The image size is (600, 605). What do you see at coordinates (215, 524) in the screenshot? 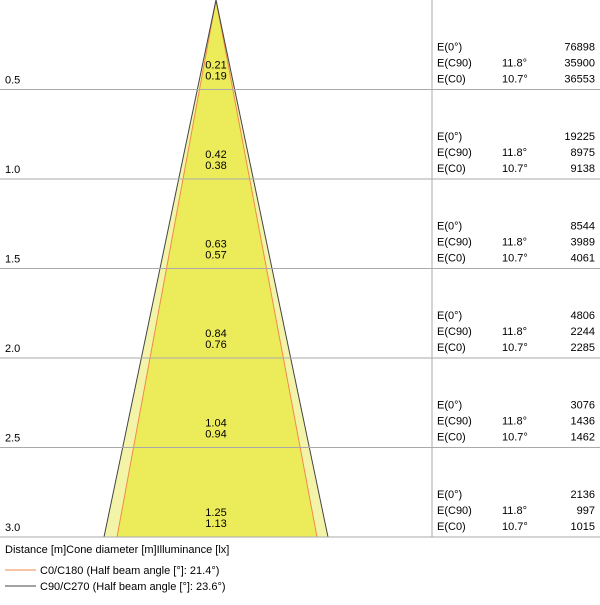
I see `diameter: 1.13` at bounding box center [215, 524].